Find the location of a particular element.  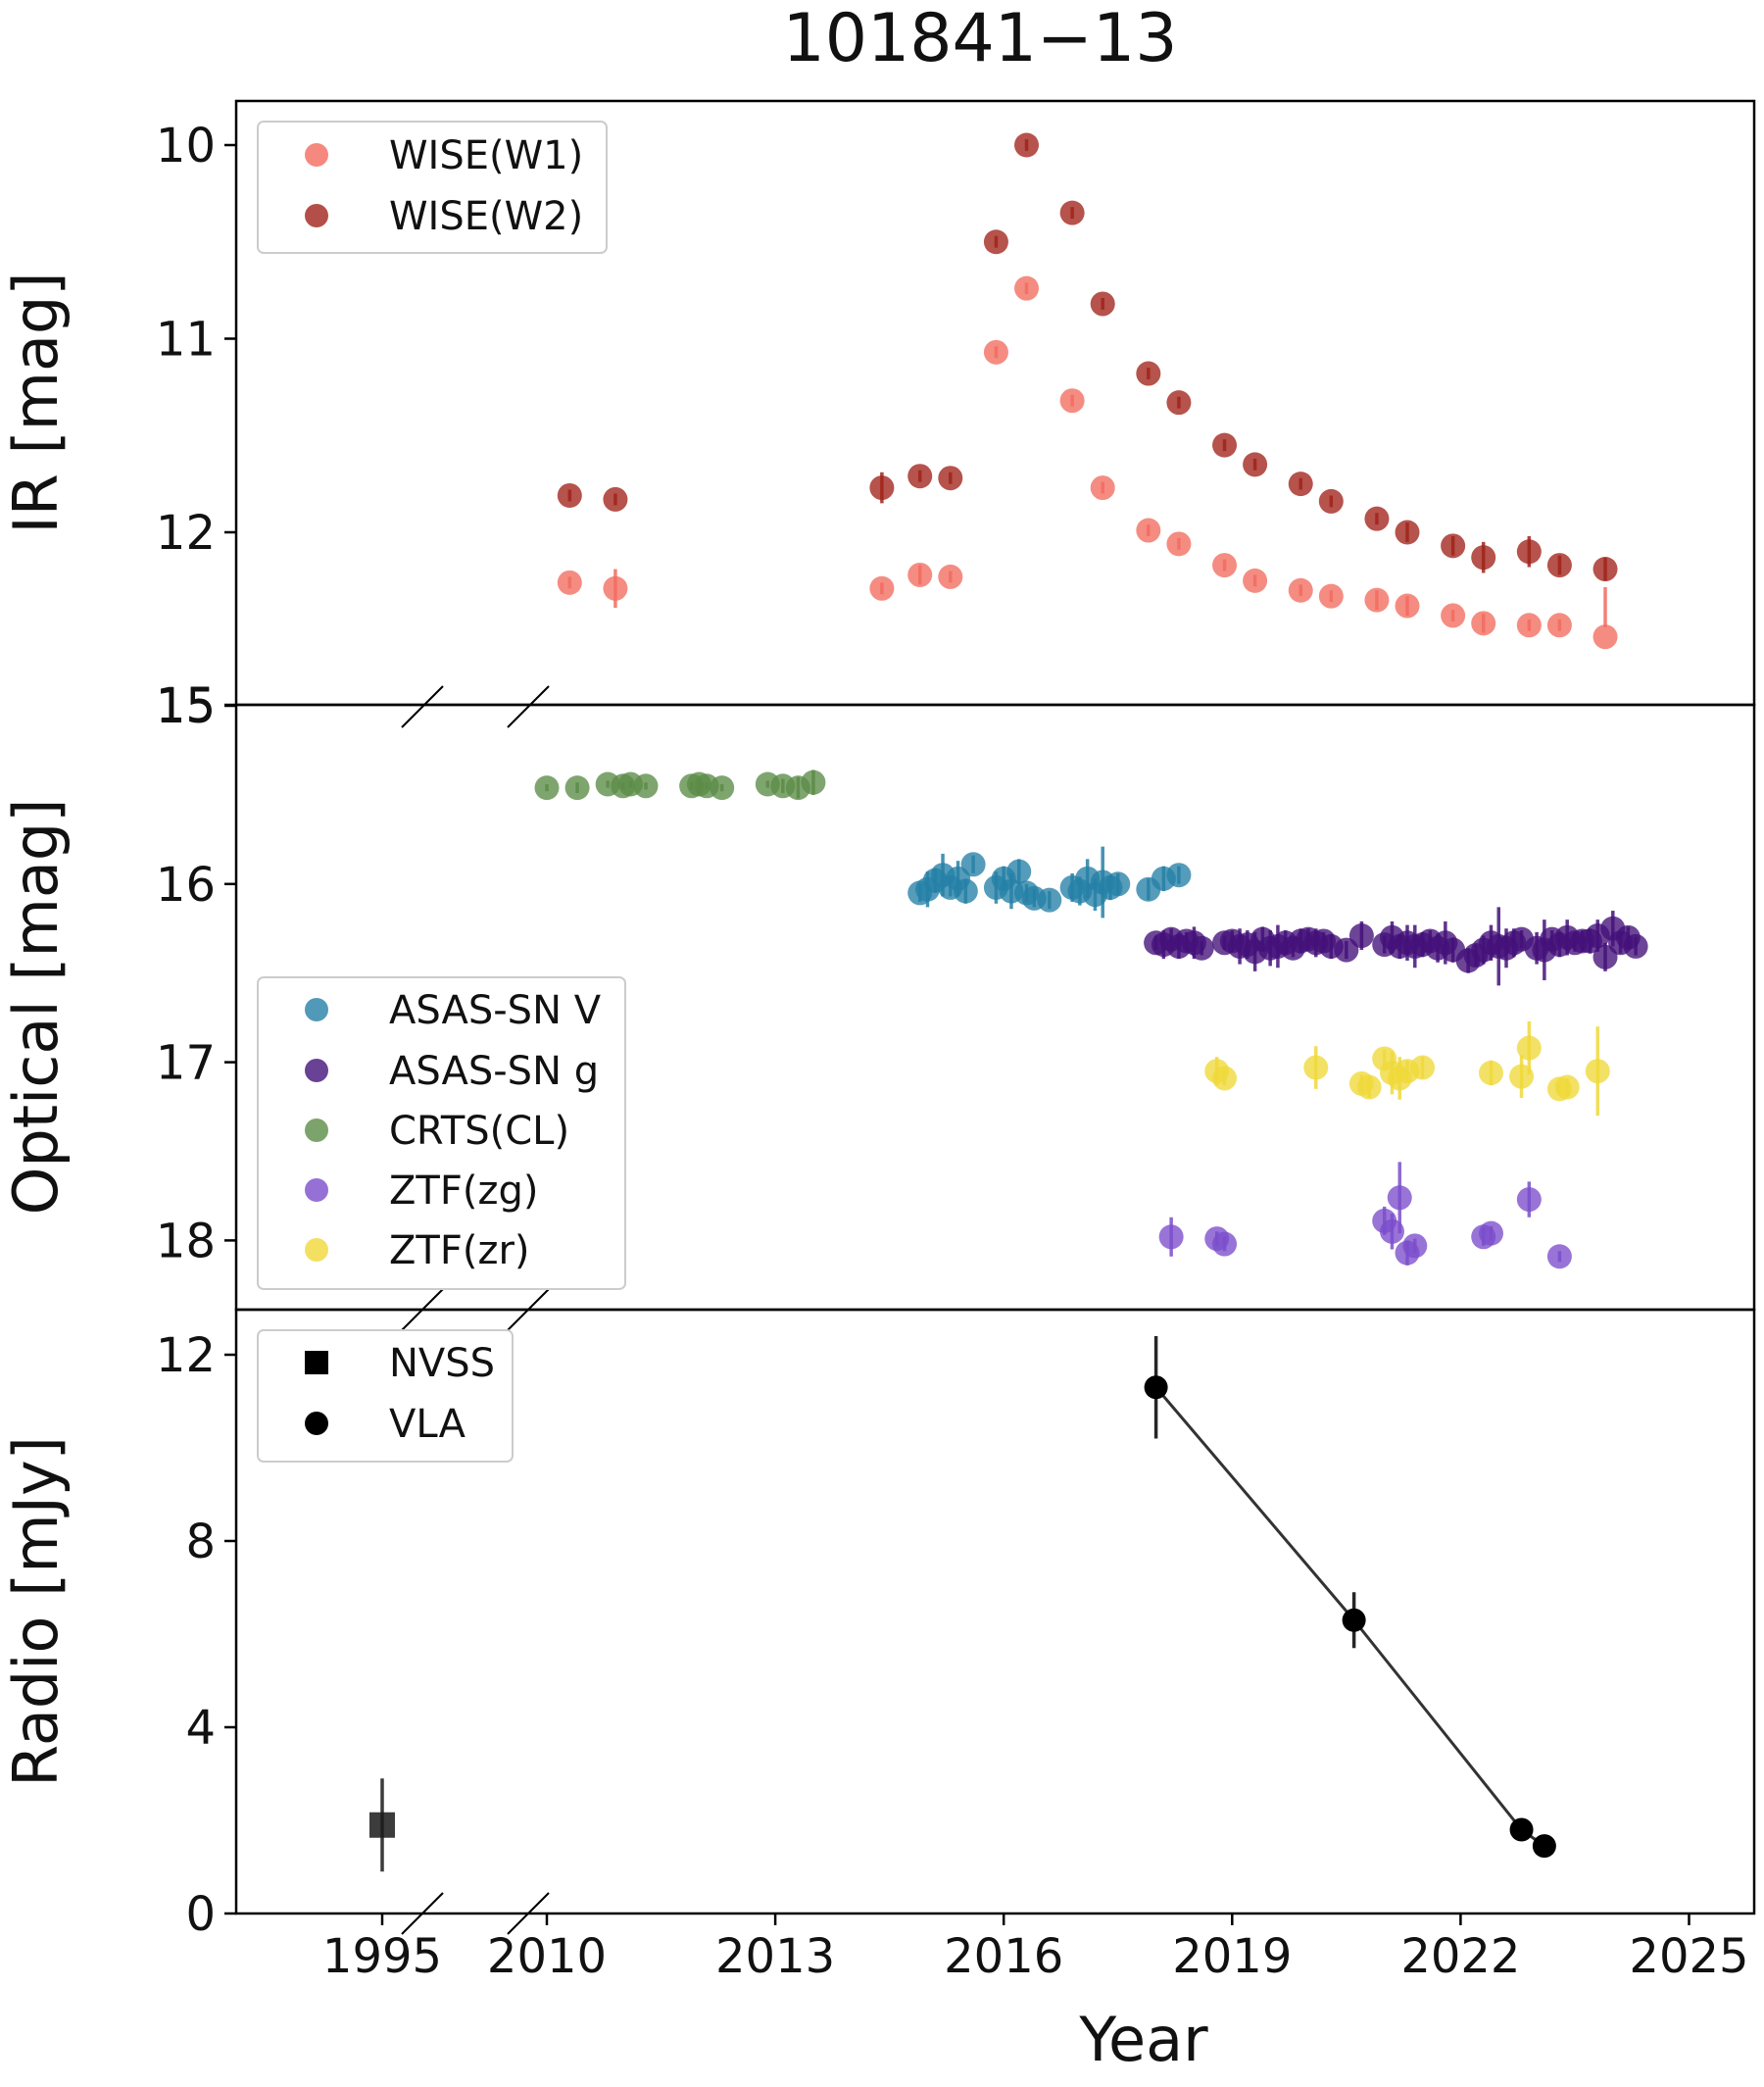

series-ztf-zg is located at coordinates (1365, 1216).